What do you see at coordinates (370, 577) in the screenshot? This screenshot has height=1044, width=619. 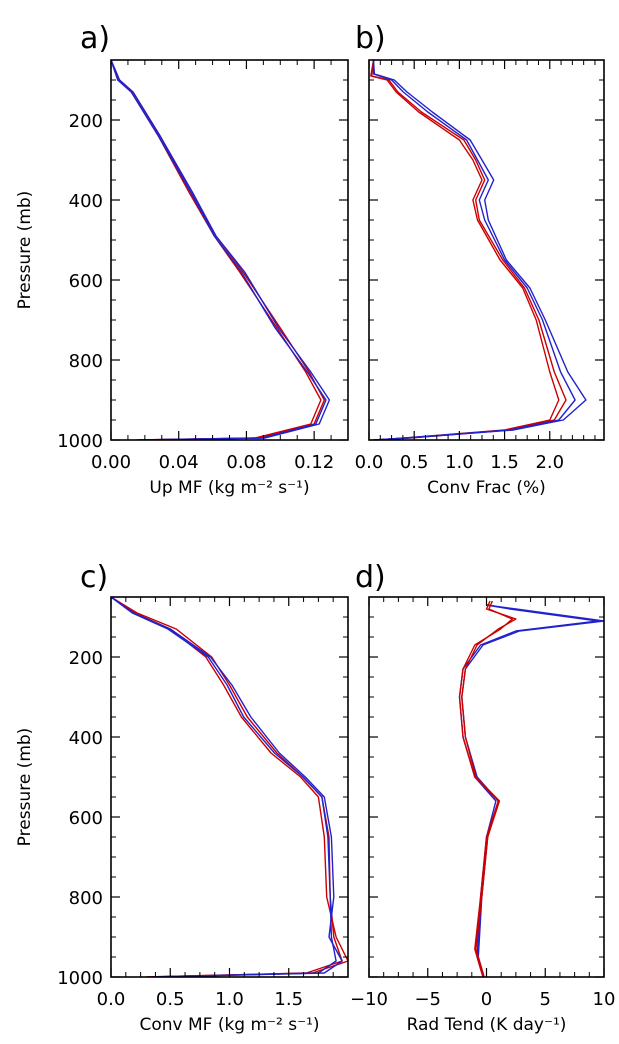 I see `panel-letter: d)` at bounding box center [370, 577].